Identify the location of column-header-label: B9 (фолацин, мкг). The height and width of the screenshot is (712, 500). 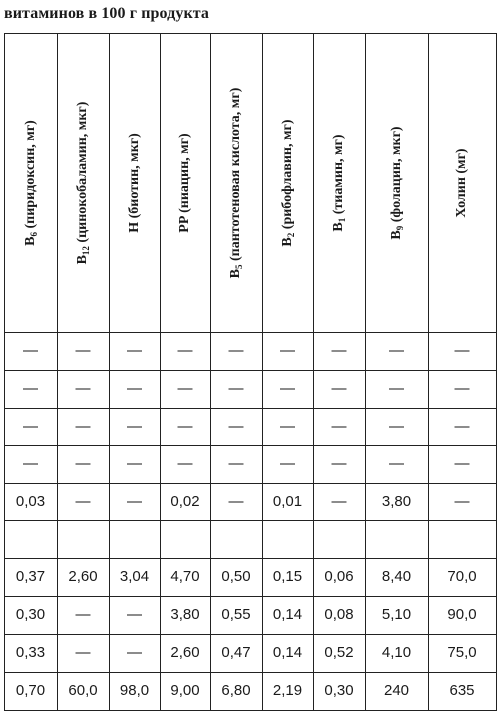
(397, 182).